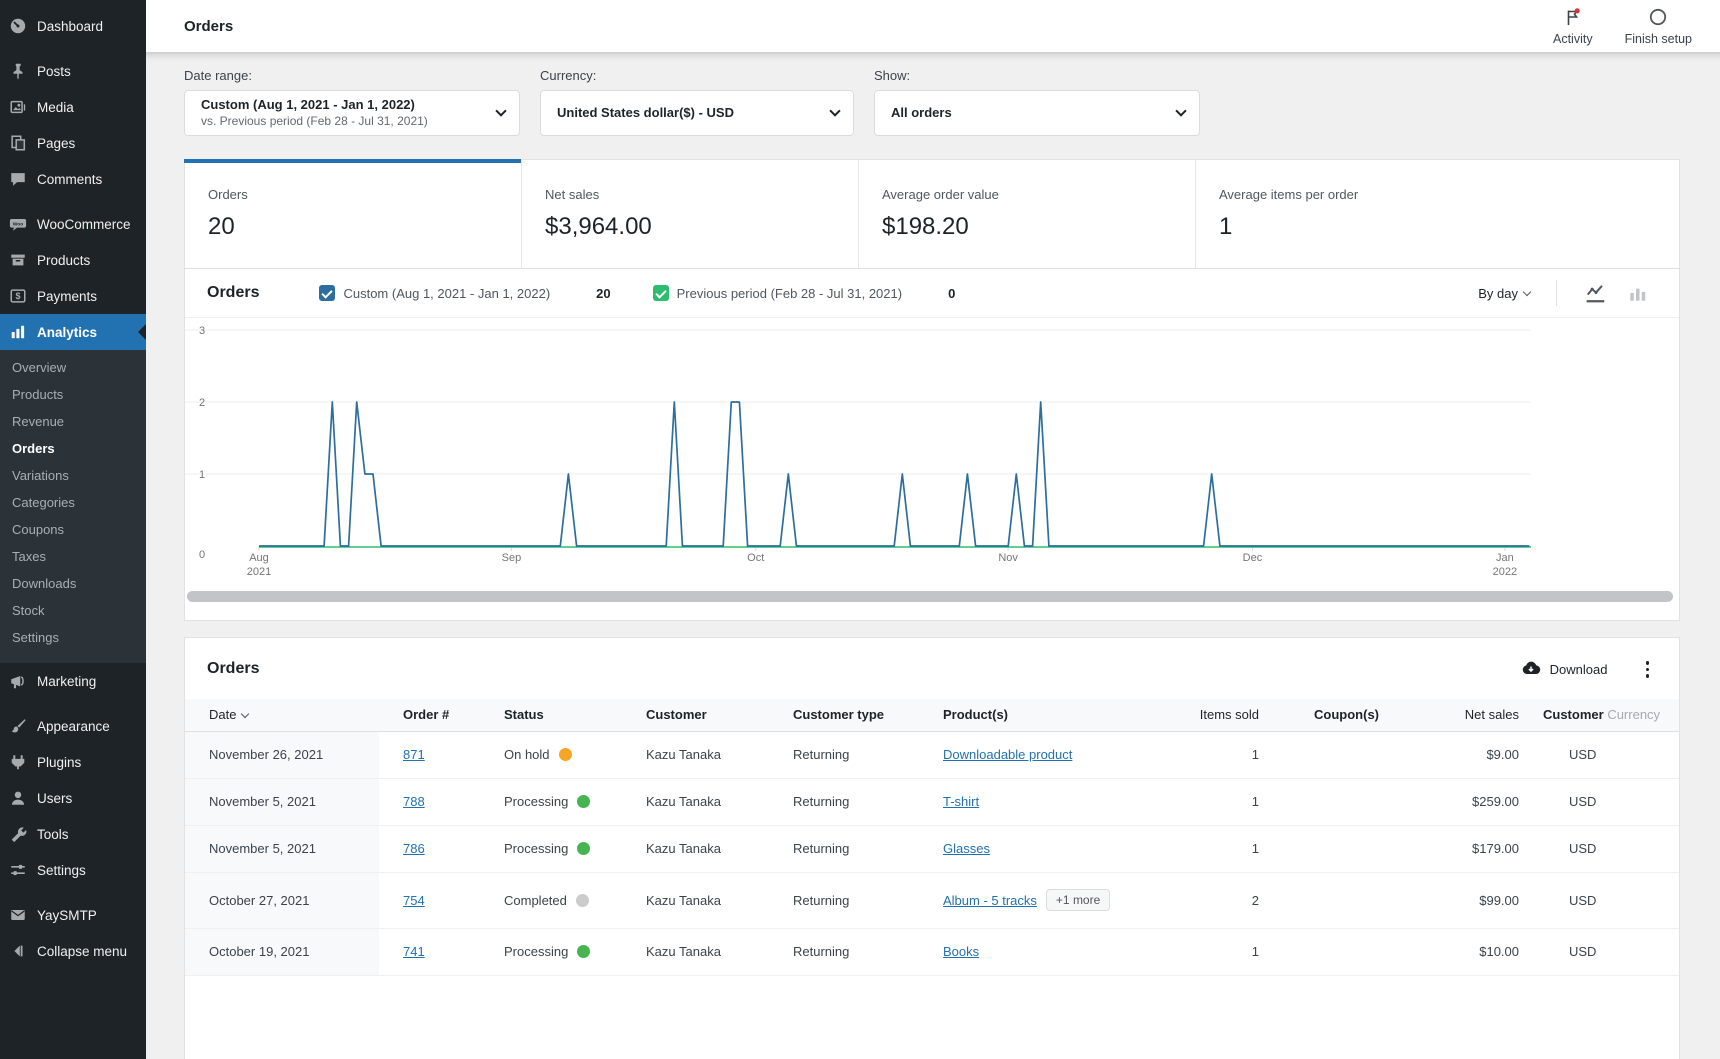  What do you see at coordinates (1027, 214) in the screenshot?
I see `summary-tile-average-order-value: Average order value $198.20` at bounding box center [1027, 214].